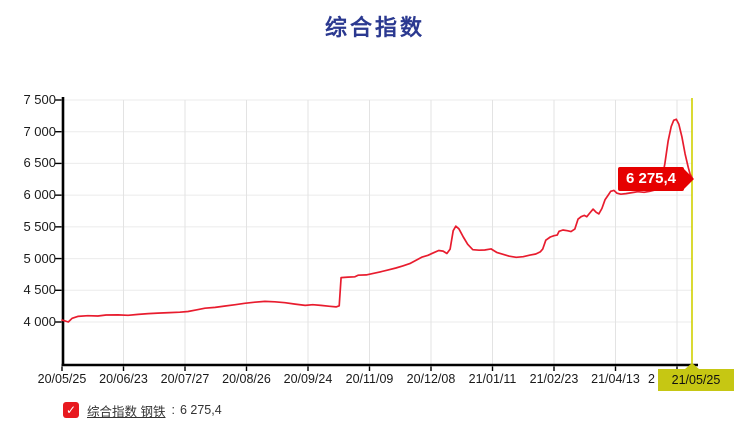 The image size is (750, 428). Describe the element at coordinates (431, 379) in the screenshot. I see `x-axis-label: 20/12/08` at that location.